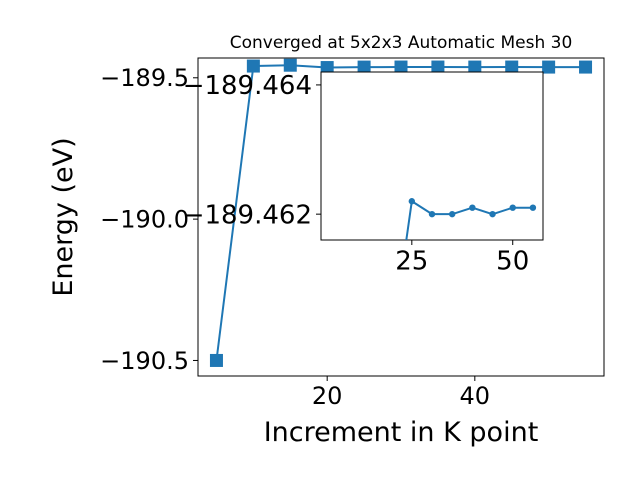 The width and height of the screenshot is (640, 480). I want to click on main-y-axis-label: Energy (eV), so click(63, 216).